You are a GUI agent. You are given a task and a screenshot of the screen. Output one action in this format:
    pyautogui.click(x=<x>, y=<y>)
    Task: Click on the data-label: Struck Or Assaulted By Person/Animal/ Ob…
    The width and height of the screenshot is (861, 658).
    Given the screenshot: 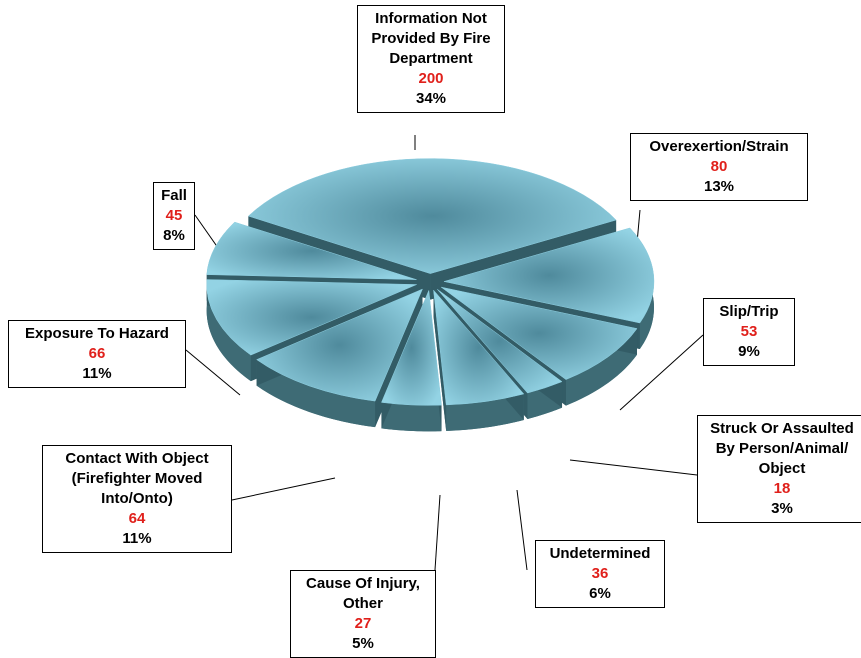 What is the action you would take?
    pyautogui.click(x=779, y=469)
    